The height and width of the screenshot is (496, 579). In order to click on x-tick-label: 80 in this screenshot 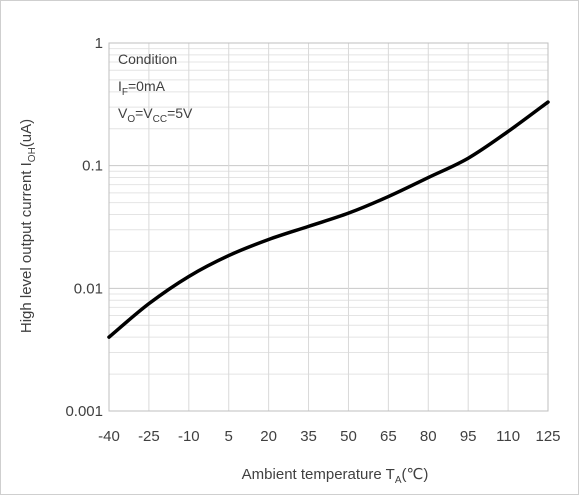, I will do `click(428, 436)`.